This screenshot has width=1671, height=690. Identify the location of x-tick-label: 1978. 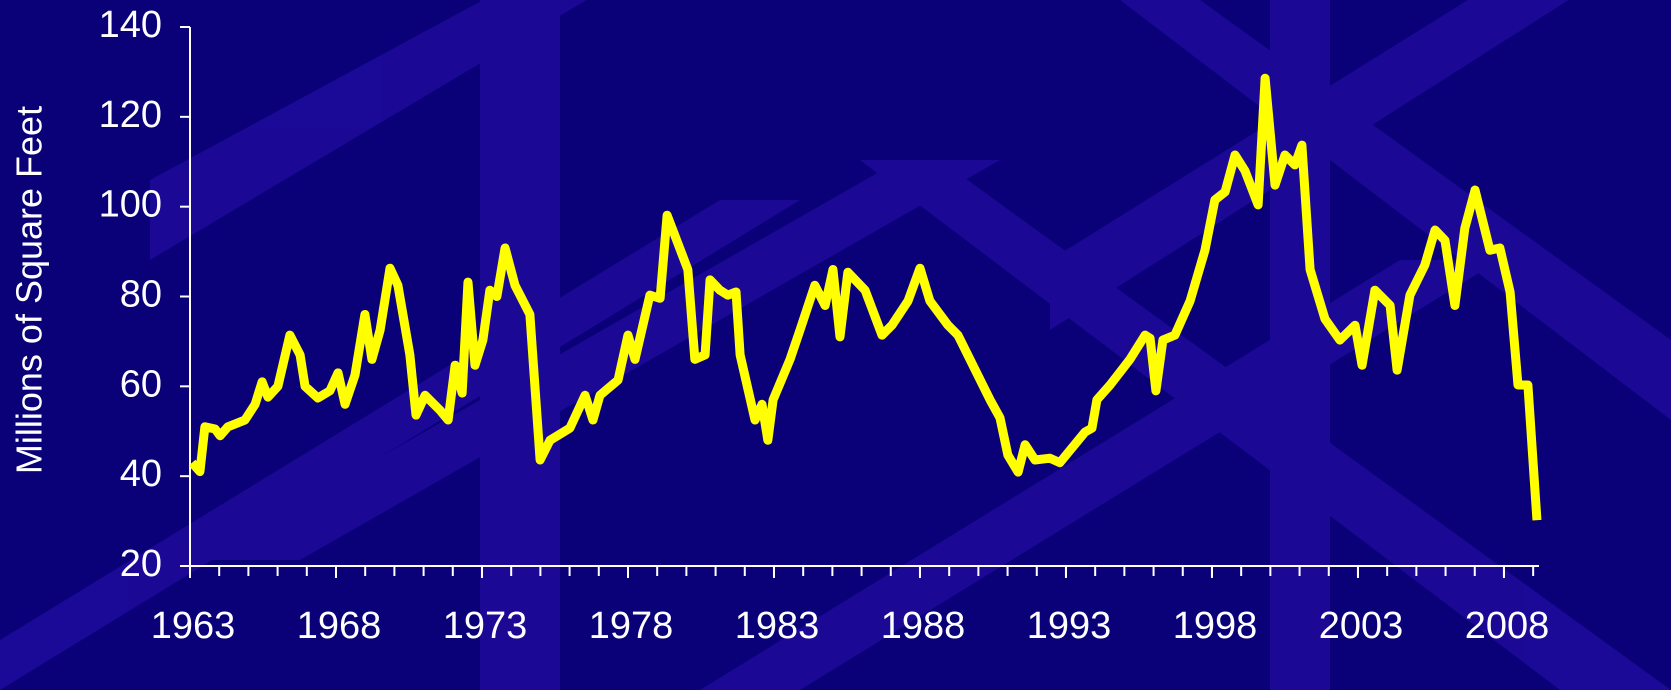
(631, 626).